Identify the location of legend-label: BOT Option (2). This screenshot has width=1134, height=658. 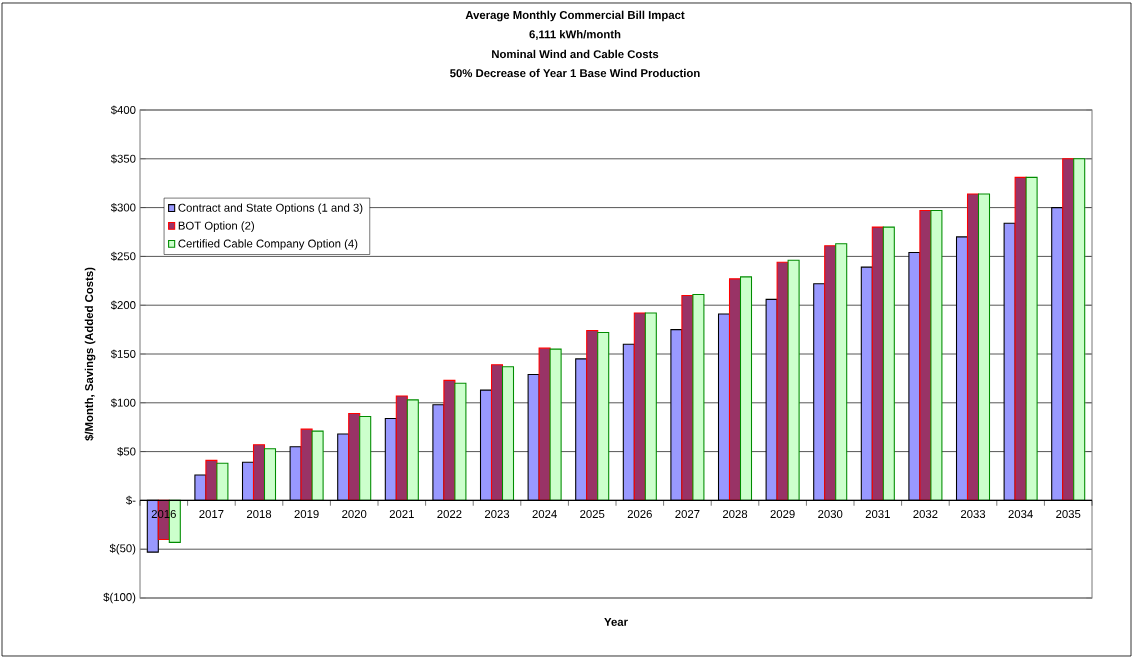
(216, 226).